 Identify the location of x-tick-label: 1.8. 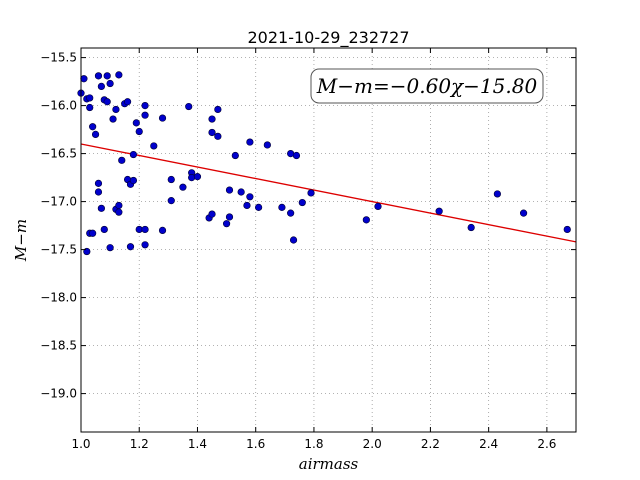
(313, 444).